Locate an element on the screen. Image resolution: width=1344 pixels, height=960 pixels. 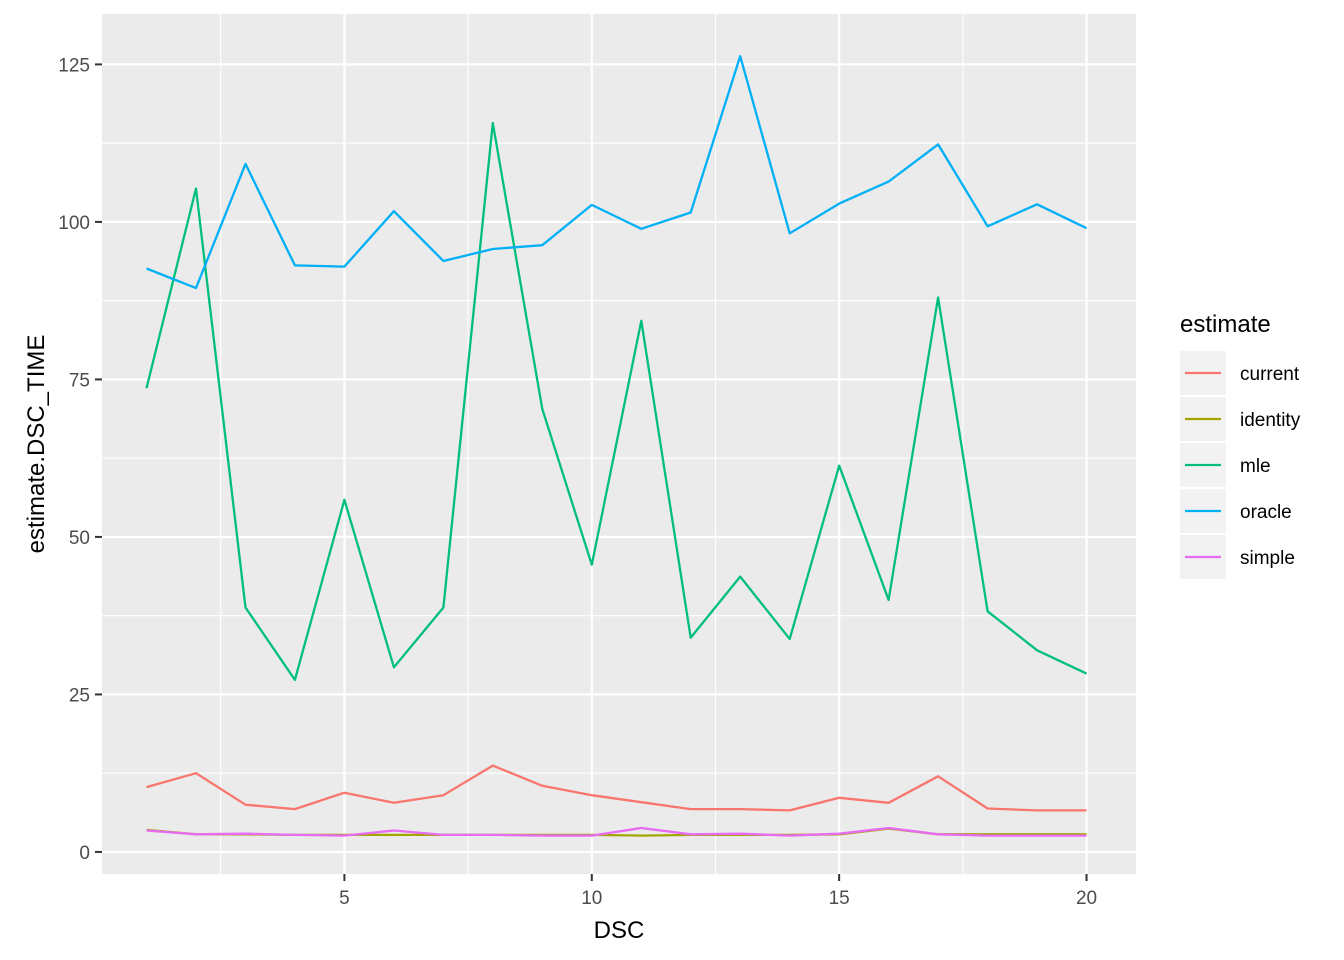
legend-label-oracle: oracle is located at coordinates (1266, 512).